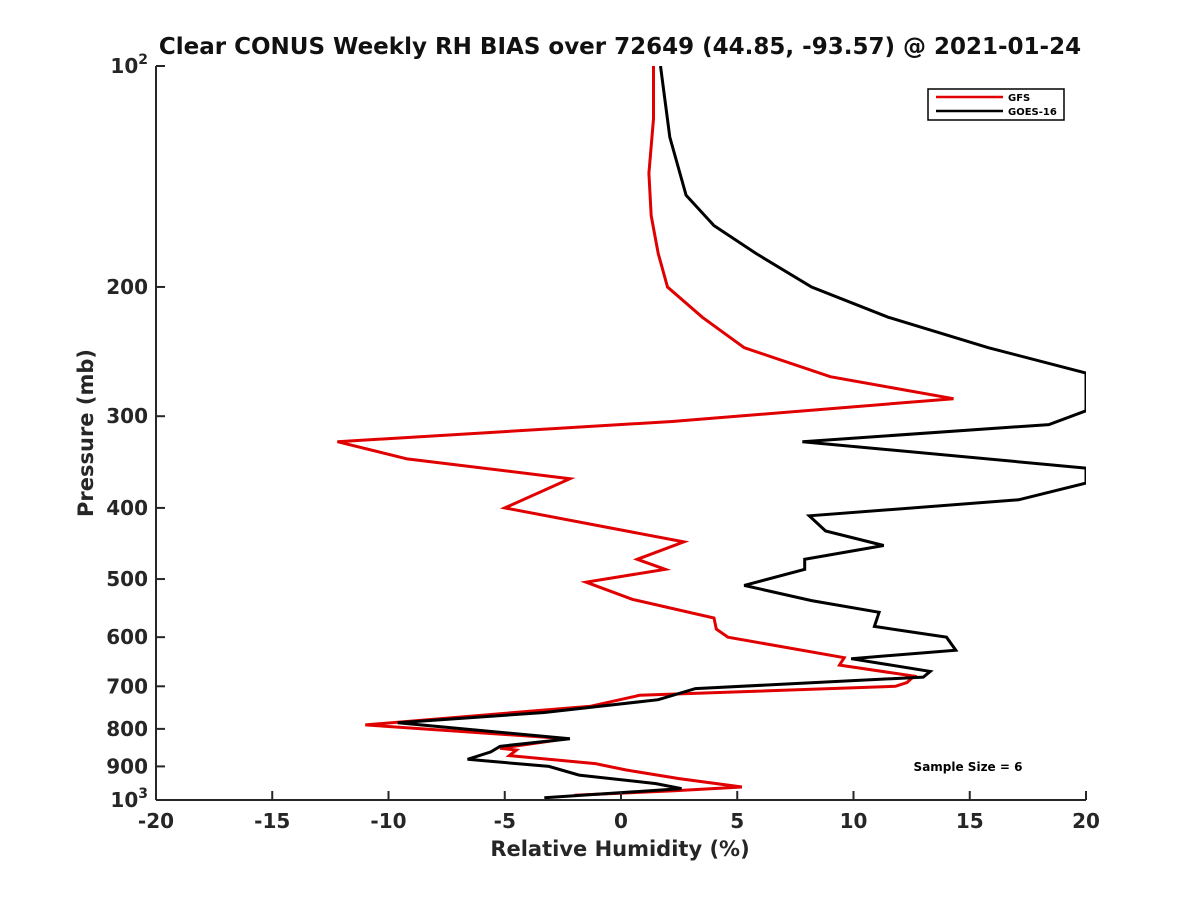  Describe the element at coordinates (127, 766) in the screenshot. I see `y-tick-label: 900` at that location.